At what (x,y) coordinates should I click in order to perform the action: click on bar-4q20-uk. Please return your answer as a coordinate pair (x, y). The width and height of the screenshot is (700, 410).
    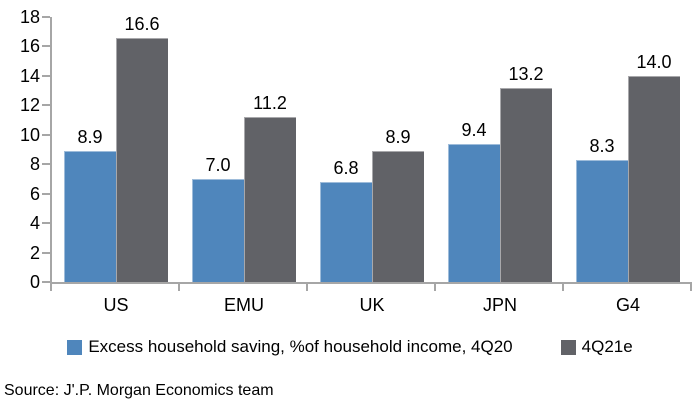
    Looking at the image, I should click on (346, 231).